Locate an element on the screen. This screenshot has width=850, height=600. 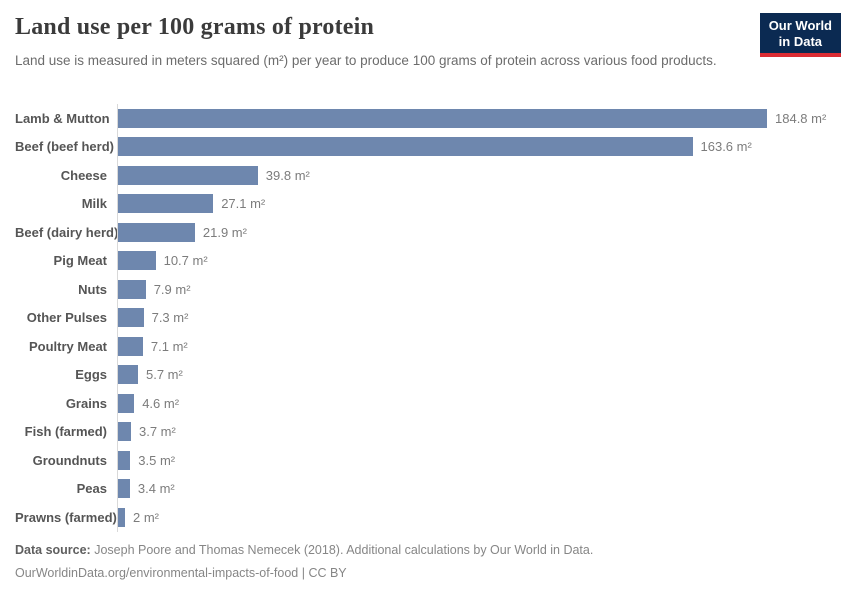
chart-row: Pig Meat 10.7 m² is located at coordinates (426, 260).